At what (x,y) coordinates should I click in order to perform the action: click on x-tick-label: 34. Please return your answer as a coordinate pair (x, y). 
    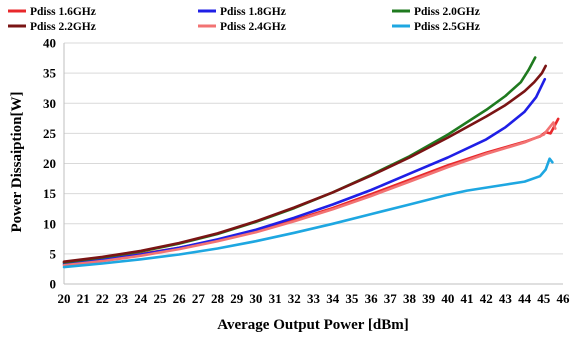
    Looking at the image, I should click on (333, 298).